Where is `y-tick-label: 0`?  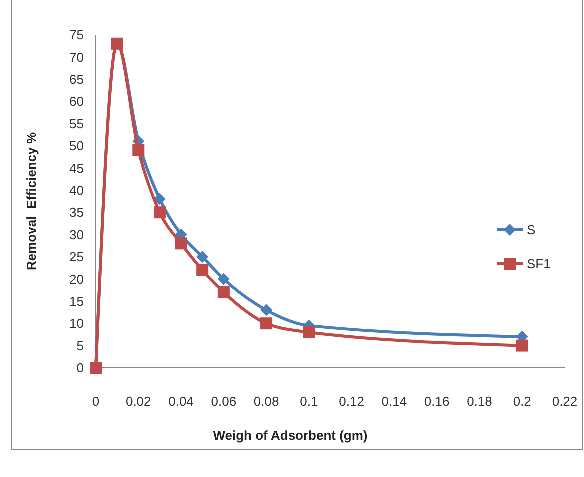
y-tick-label: 0 is located at coordinates (80, 368).